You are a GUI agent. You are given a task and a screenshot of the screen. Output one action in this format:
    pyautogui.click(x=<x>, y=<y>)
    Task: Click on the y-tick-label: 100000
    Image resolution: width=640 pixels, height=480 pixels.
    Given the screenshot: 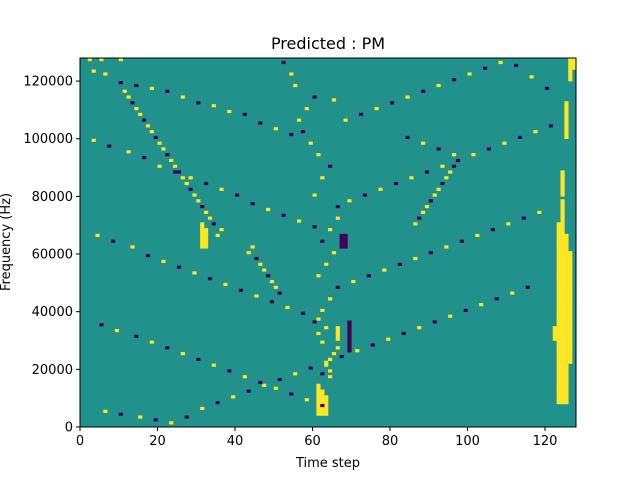 What is the action you would take?
    pyautogui.click(x=48, y=139)
    